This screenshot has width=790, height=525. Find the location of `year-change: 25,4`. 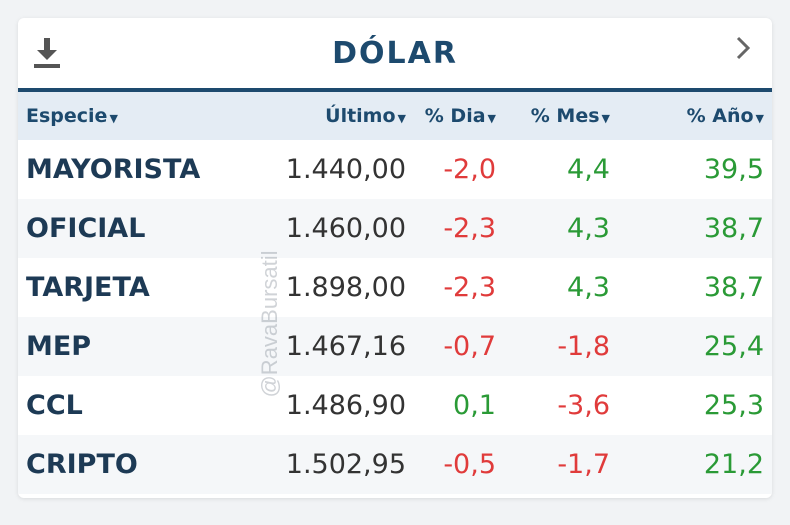

year-change: 25,4 is located at coordinates (733, 346).